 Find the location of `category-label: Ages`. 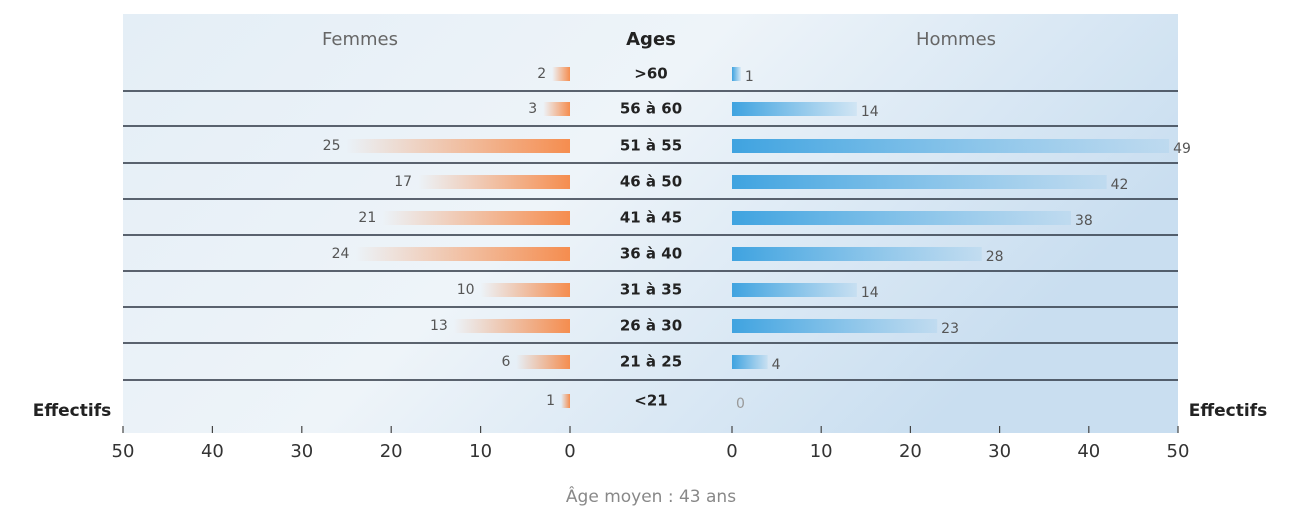

category-label: Ages is located at coordinates (651, 39).